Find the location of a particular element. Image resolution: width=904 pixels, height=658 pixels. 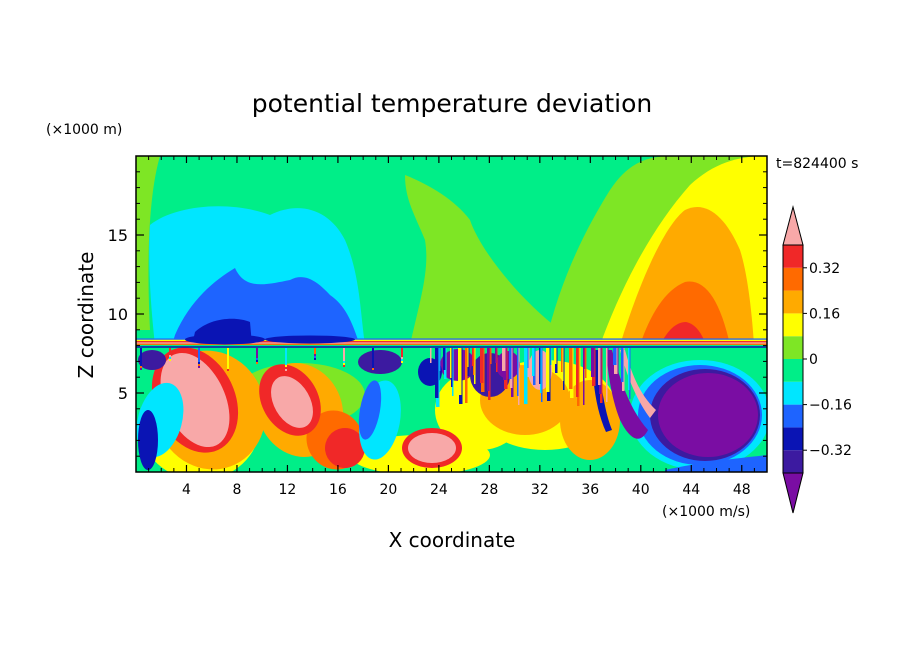

x-tick-label: 8 is located at coordinates (236, 490).